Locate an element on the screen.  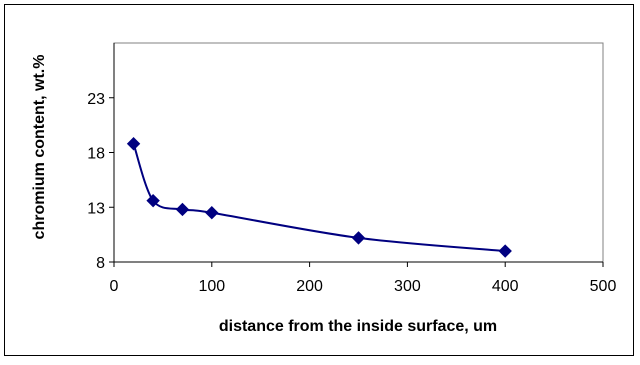
x-tick-label: 500 is located at coordinates (603, 286).